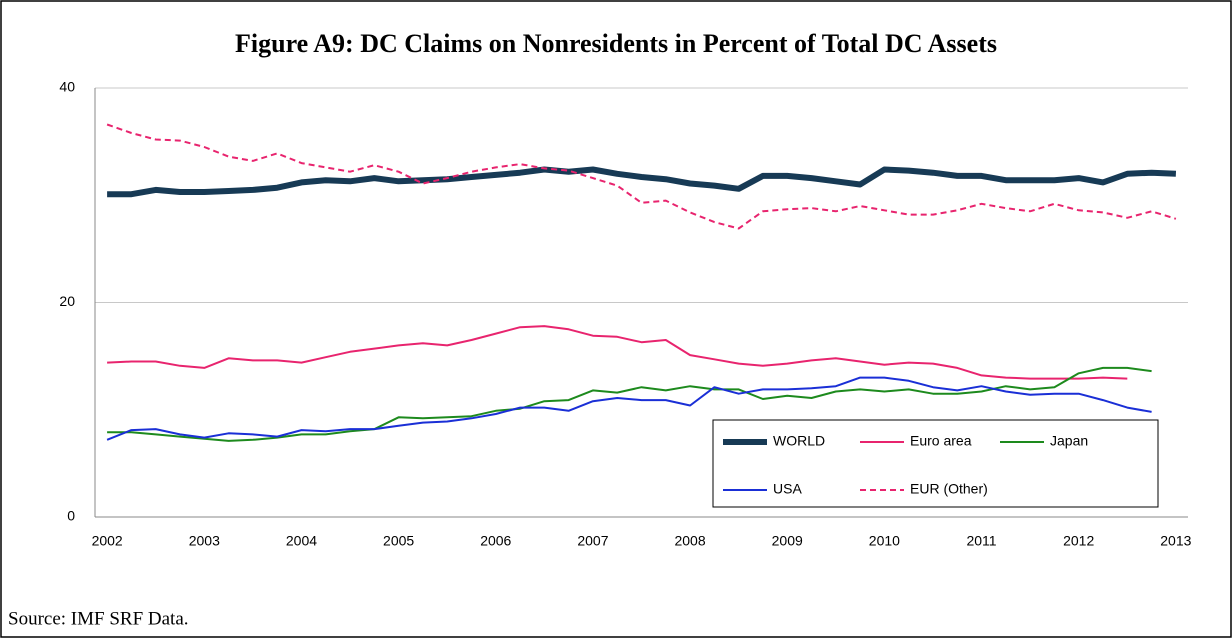  What do you see at coordinates (949, 489) in the screenshot?
I see `legend-label: EUR (Other)` at bounding box center [949, 489].